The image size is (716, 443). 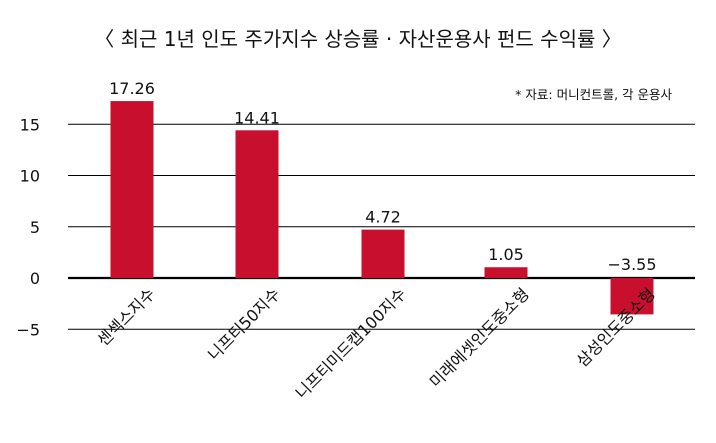 What do you see at coordinates (383, 217) in the screenshot?
I see `data-label-3: 4.72` at bounding box center [383, 217].